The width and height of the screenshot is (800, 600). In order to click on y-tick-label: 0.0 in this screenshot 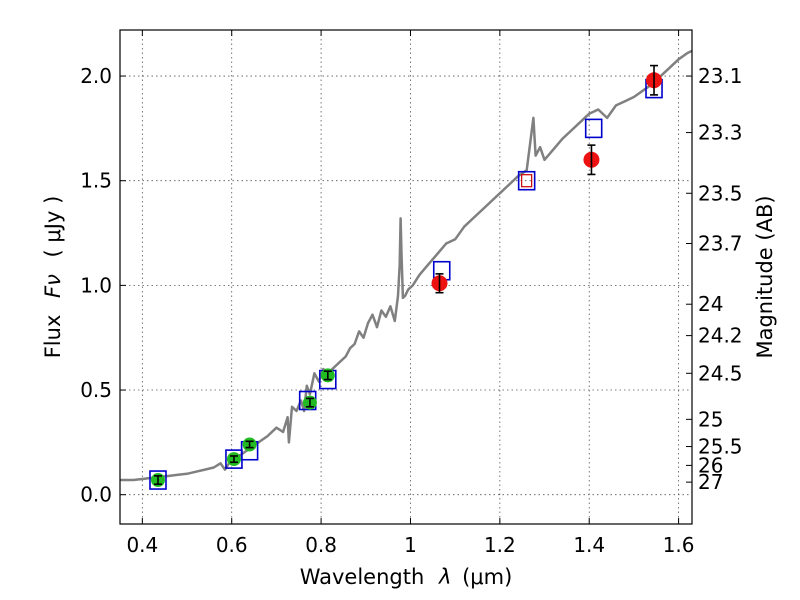, I will do `click(96, 495)`.